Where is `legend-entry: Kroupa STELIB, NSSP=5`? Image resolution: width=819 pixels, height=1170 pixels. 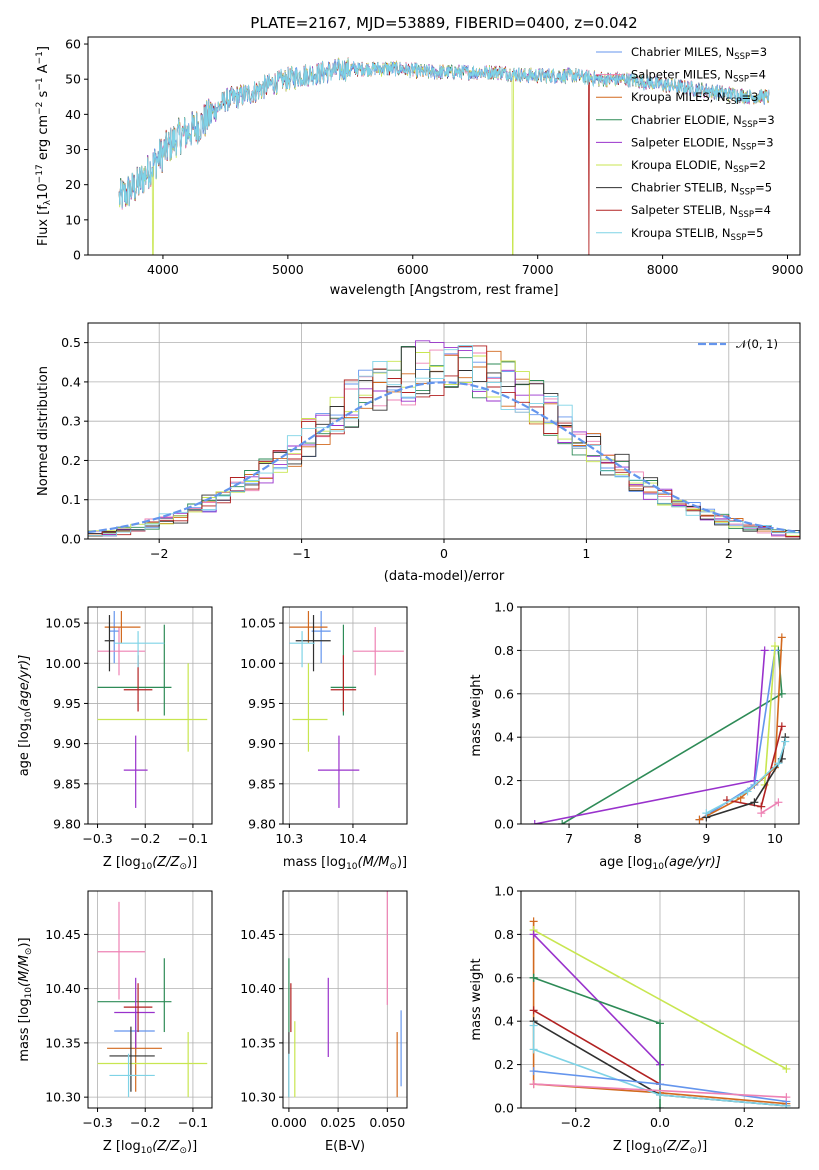
legend-entry: Kroupa STELIB, NSSP=5 is located at coordinates (697, 234).